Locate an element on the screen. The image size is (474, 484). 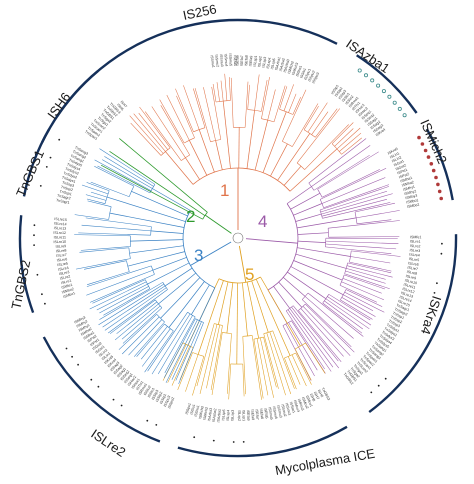
leaf-label: ISPst2 is located at coordinates (92, 338).